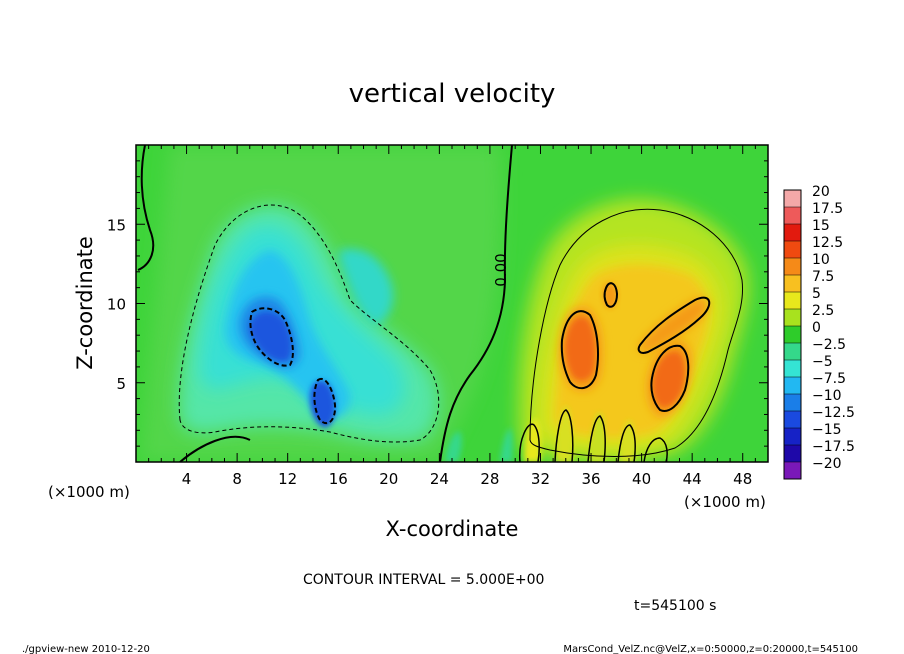 The image size is (904, 654). Describe the element at coordinates (827, 243) in the screenshot. I see `colorbar-label: 12.5` at that location.